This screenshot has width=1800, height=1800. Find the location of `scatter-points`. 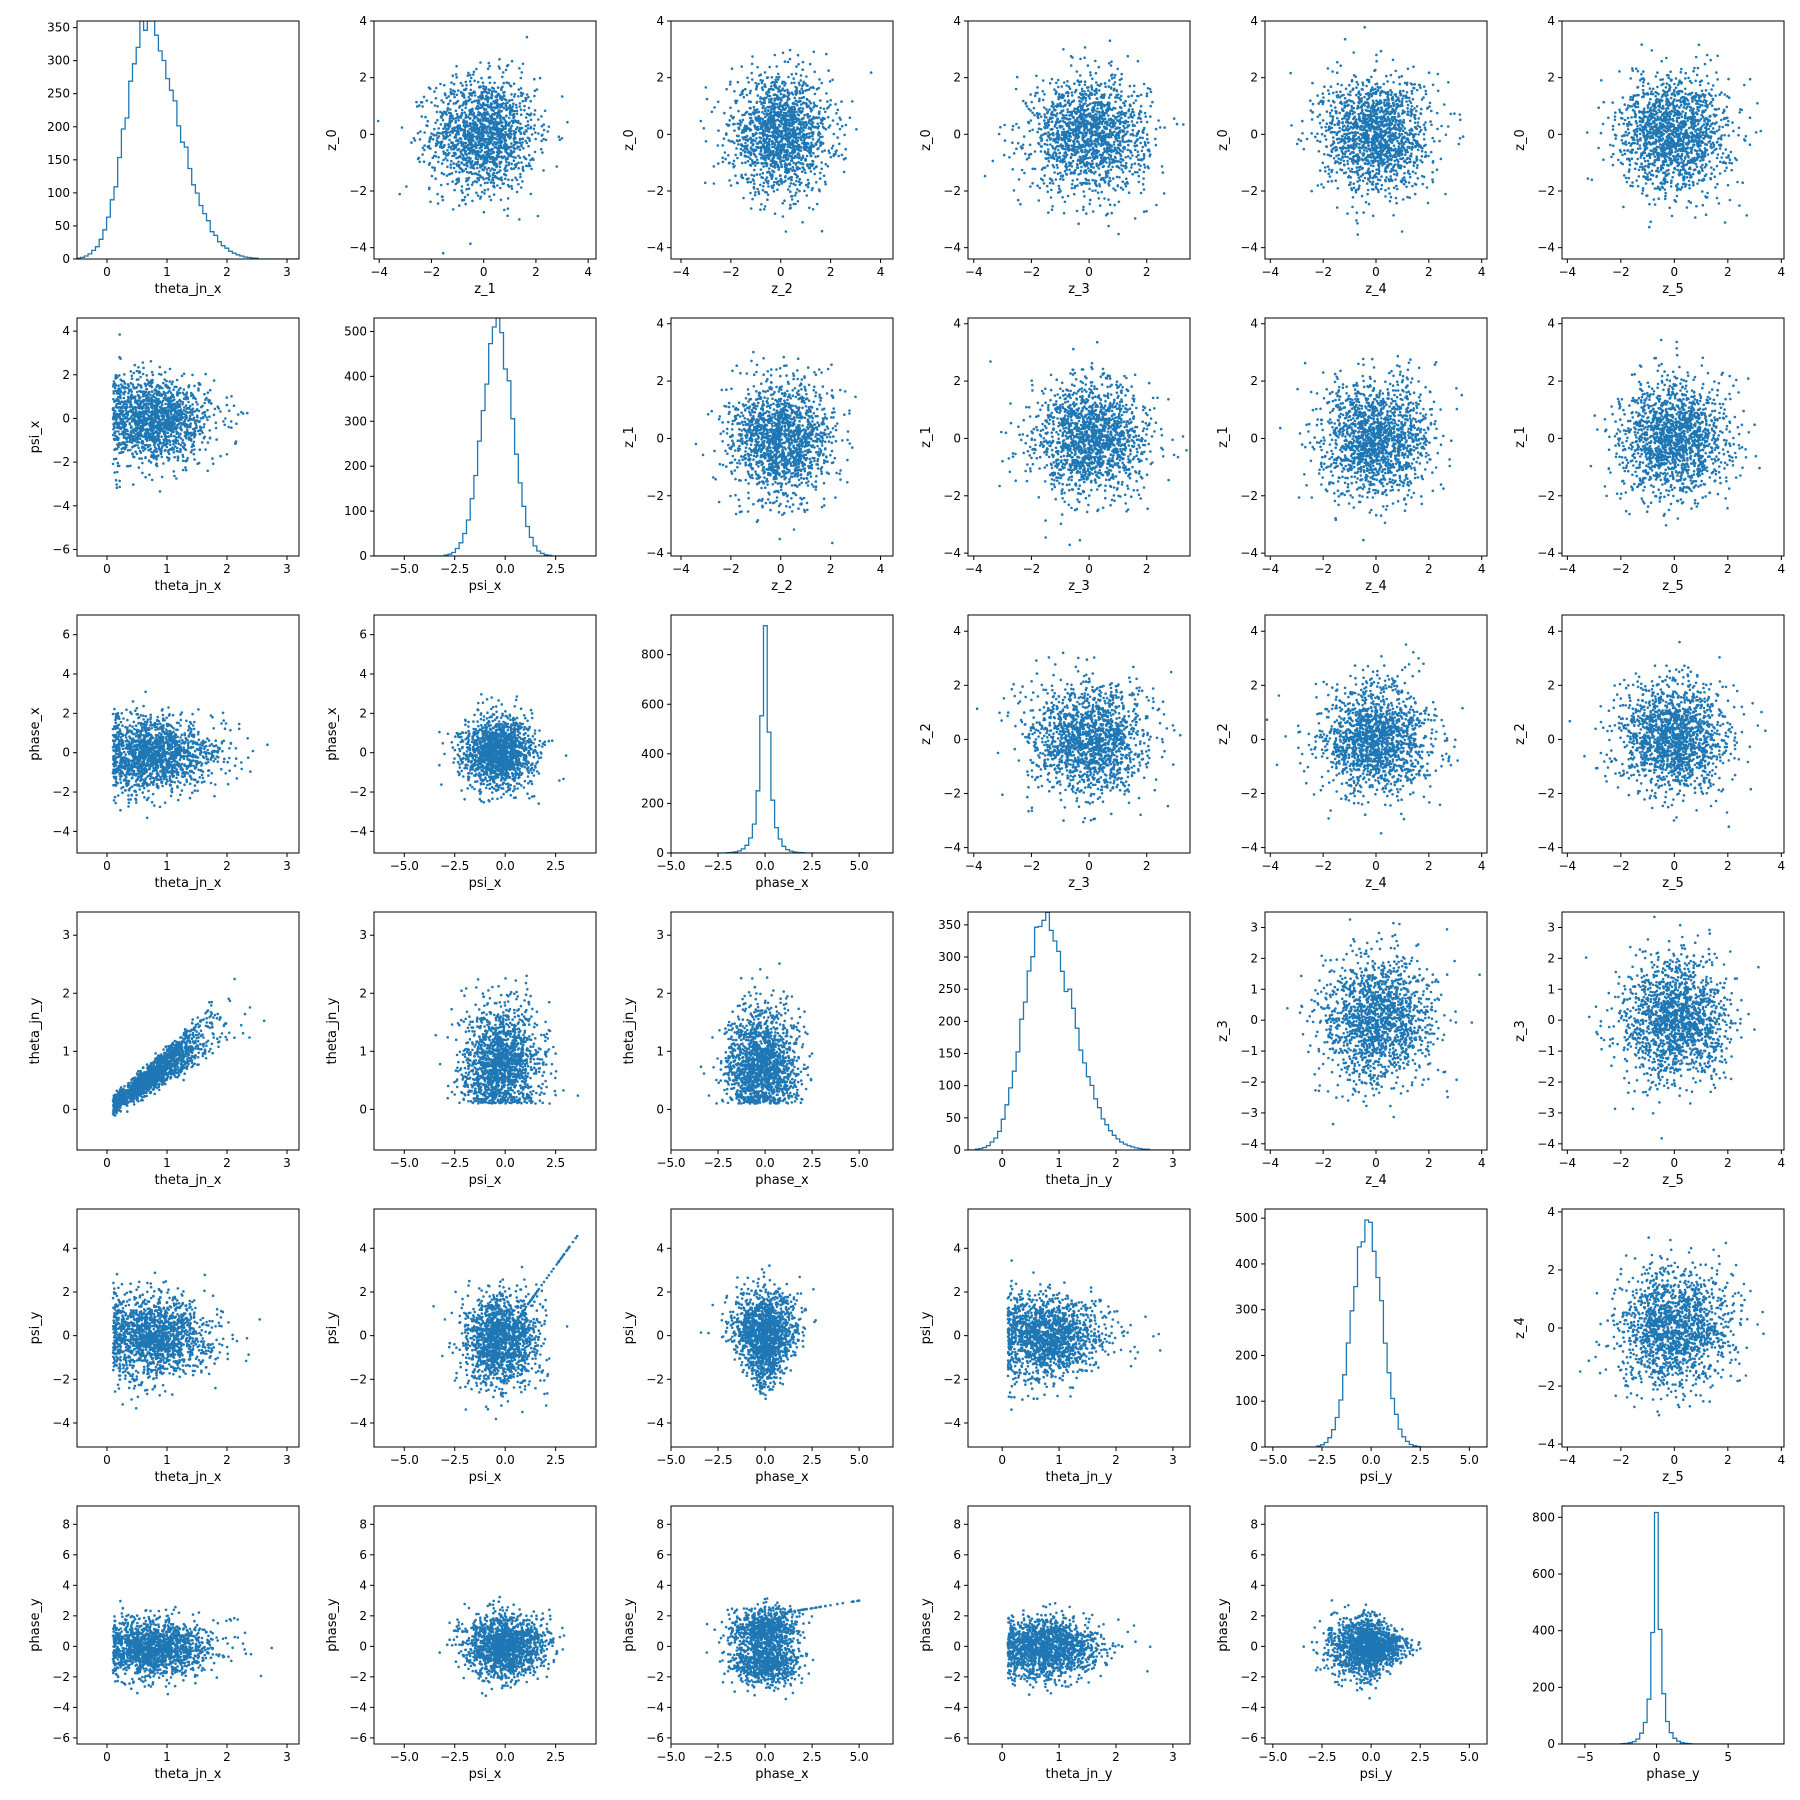

scatter-points is located at coordinates (1084, 137).